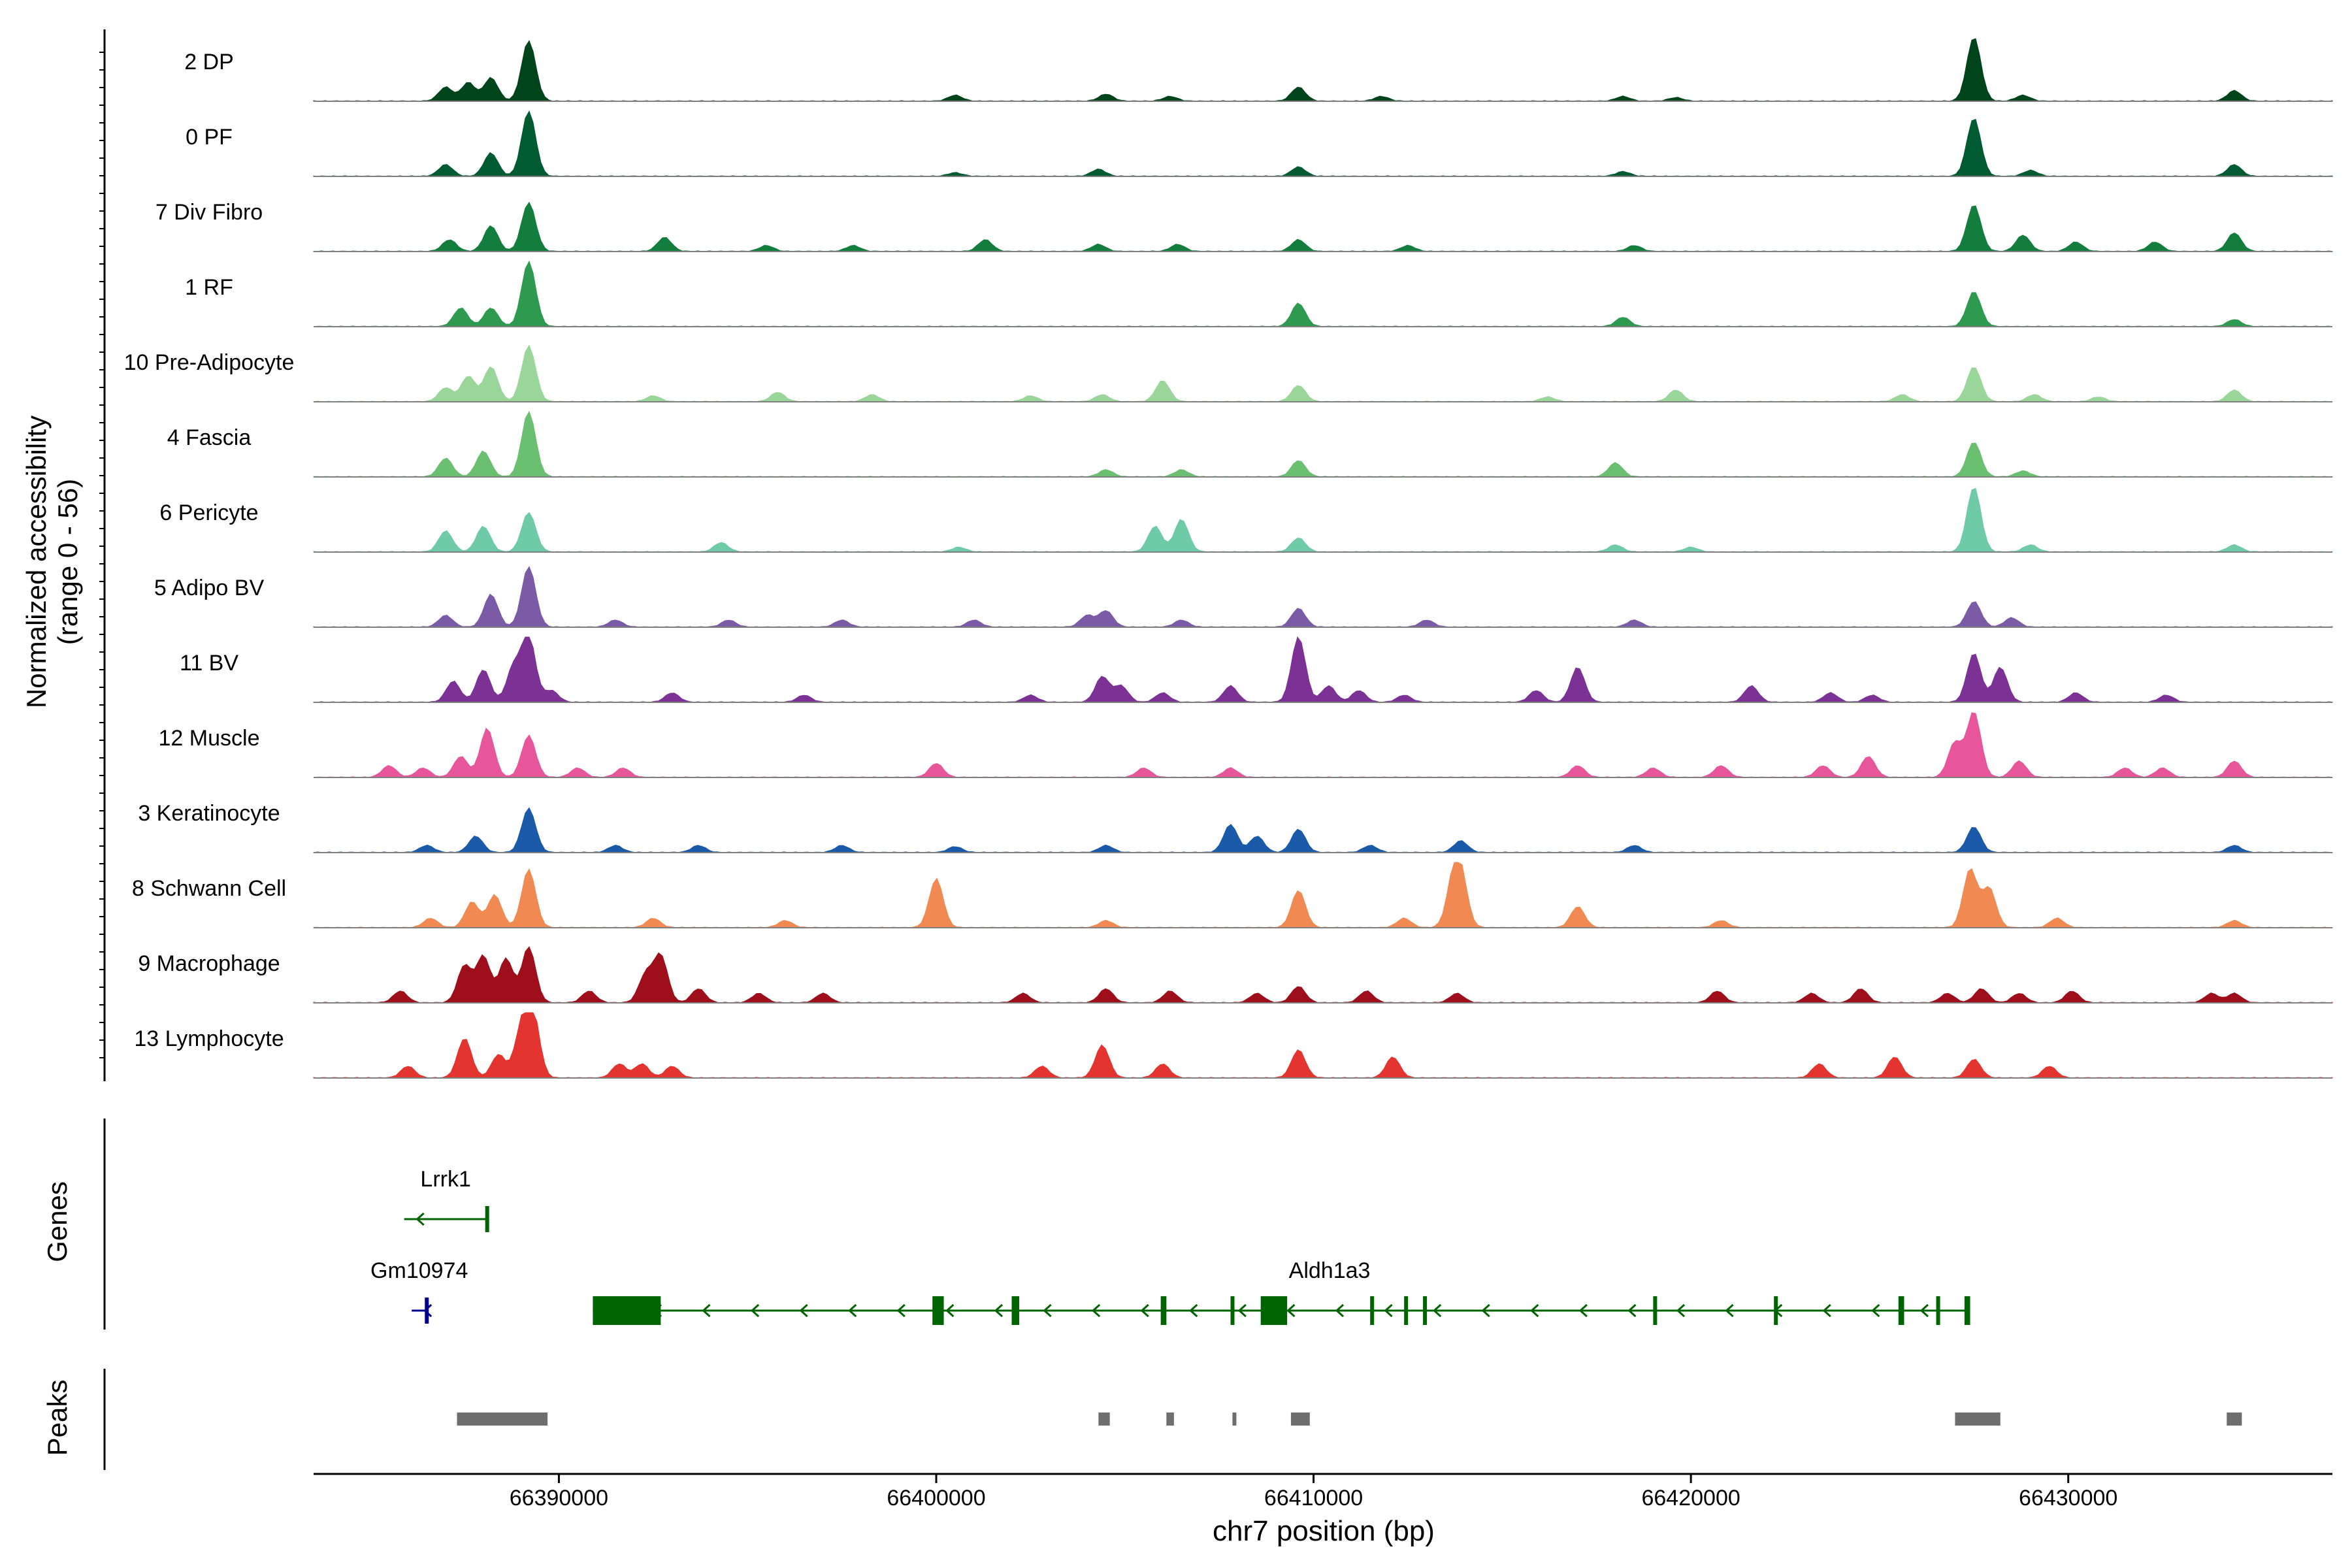 Image resolution: width=2352 pixels, height=1568 pixels. What do you see at coordinates (209, 663) in the screenshot?
I see `track-label: 11 BV` at bounding box center [209, 663].